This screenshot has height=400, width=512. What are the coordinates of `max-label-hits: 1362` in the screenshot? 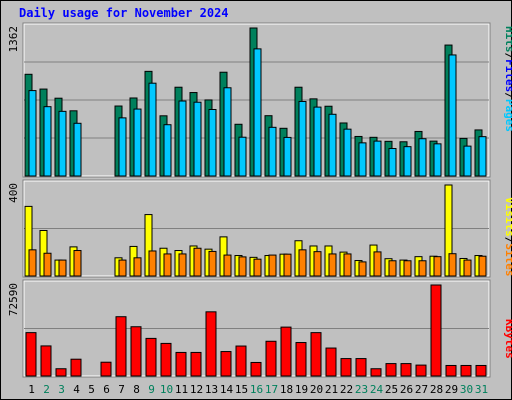 It's located at (13, 39).